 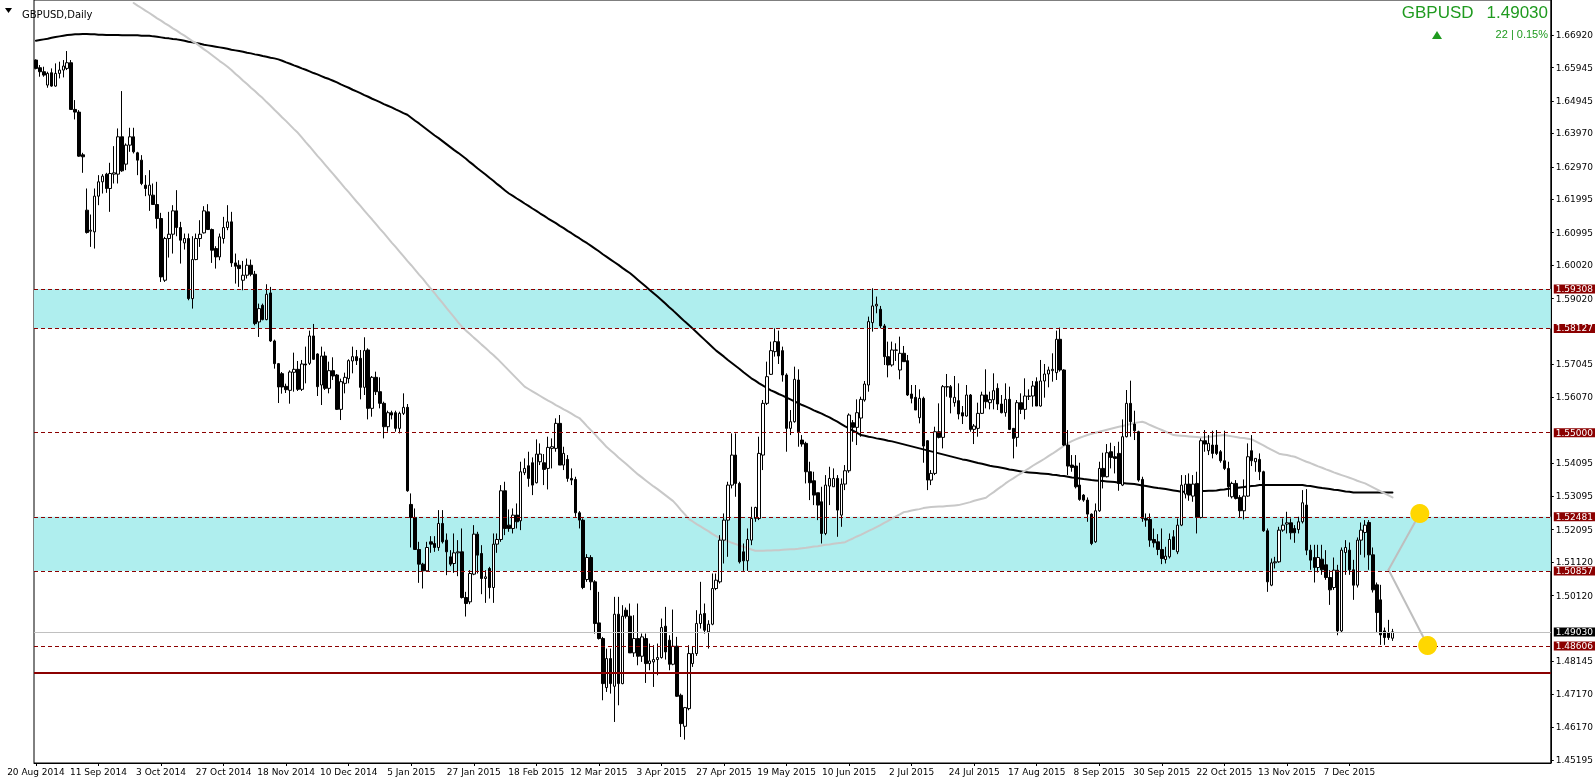 I want to click on y-tick-label: 1.61995, so click(x=1574, y=199).